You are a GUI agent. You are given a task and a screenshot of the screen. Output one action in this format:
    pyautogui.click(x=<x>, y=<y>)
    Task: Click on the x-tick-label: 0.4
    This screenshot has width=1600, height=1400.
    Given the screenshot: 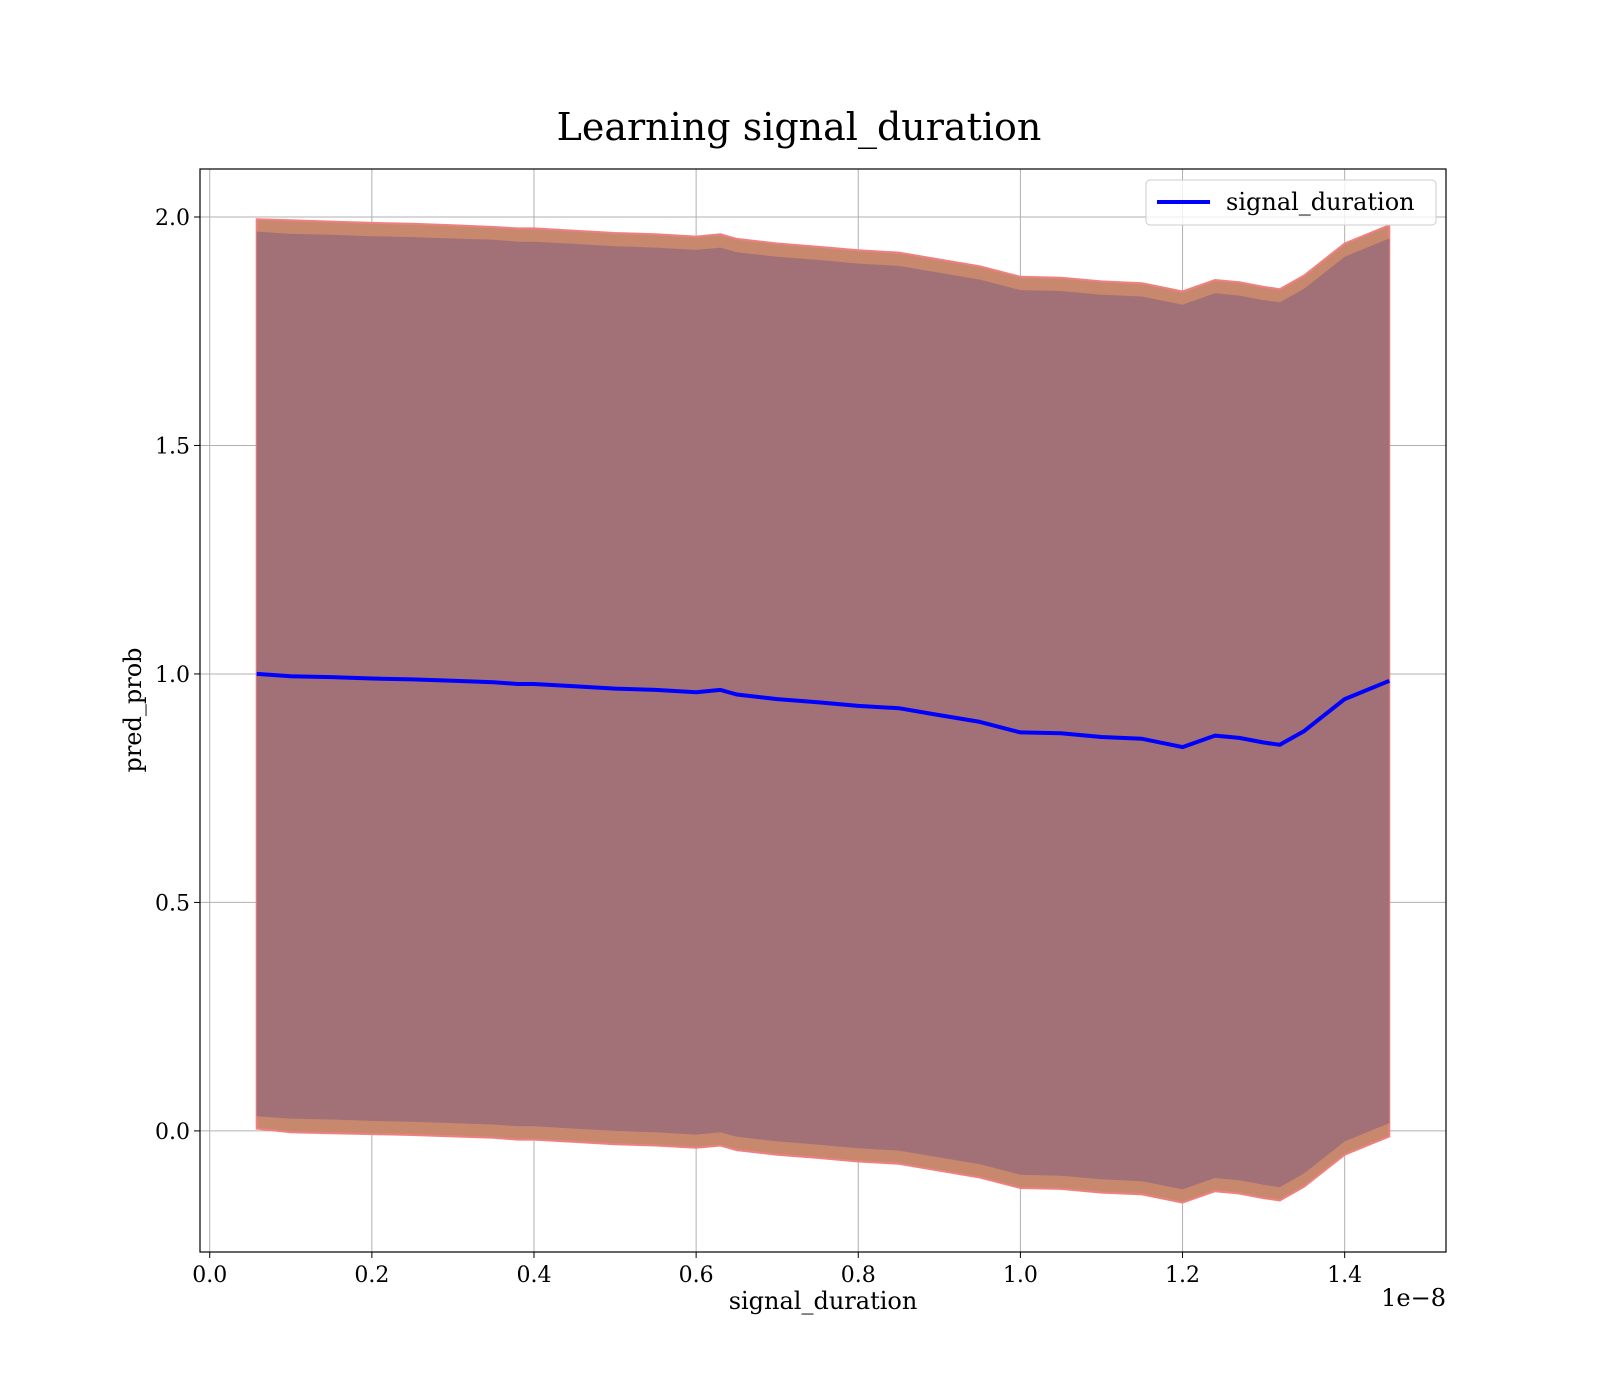 What is the action you would take?
    pyautogui.click(x=533, y=1275)
    